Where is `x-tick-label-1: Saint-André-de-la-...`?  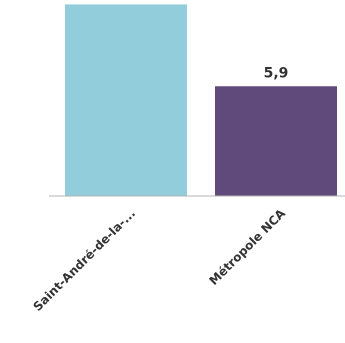 x-tick-label-1: Saint-André-de-la-... is located at coordinates (85, 260).